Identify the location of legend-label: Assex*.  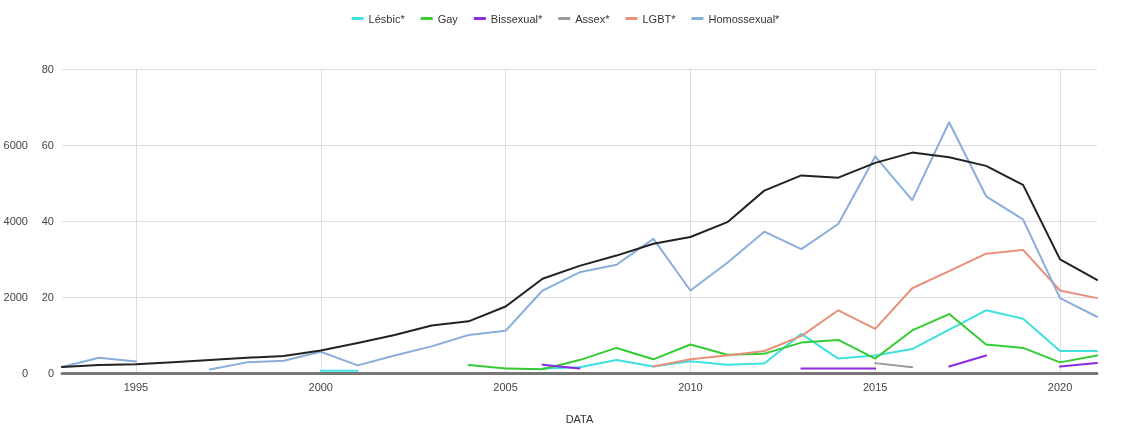
(593, 18).